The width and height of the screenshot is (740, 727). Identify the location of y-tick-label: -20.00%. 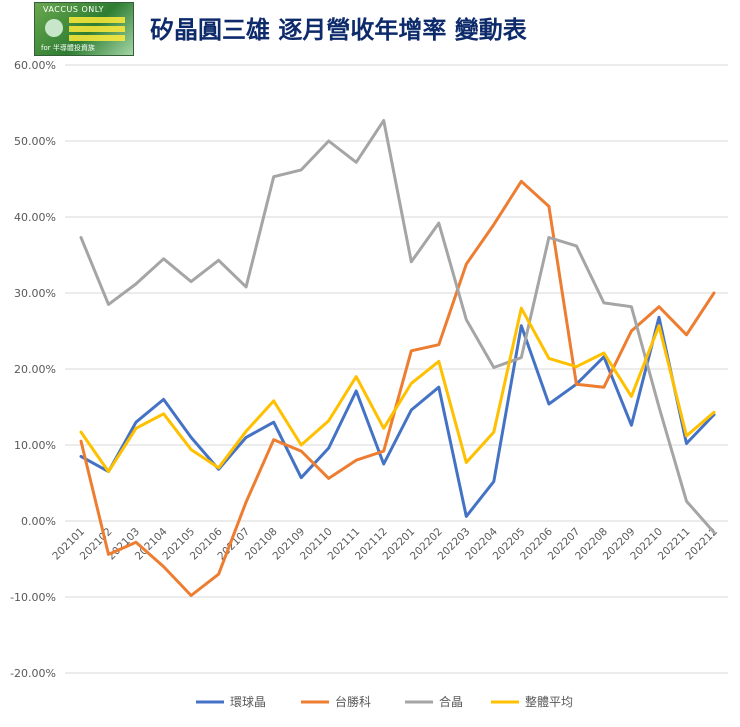
(33, 673).